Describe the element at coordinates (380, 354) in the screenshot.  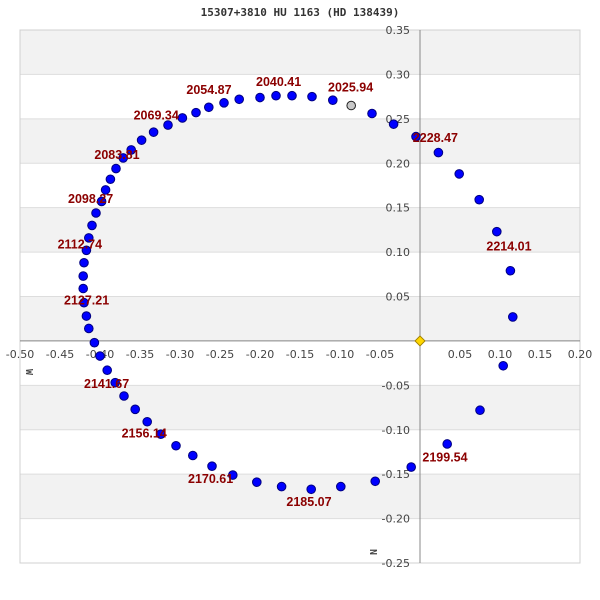
I see `x-tick-label: -0.05` at that location.